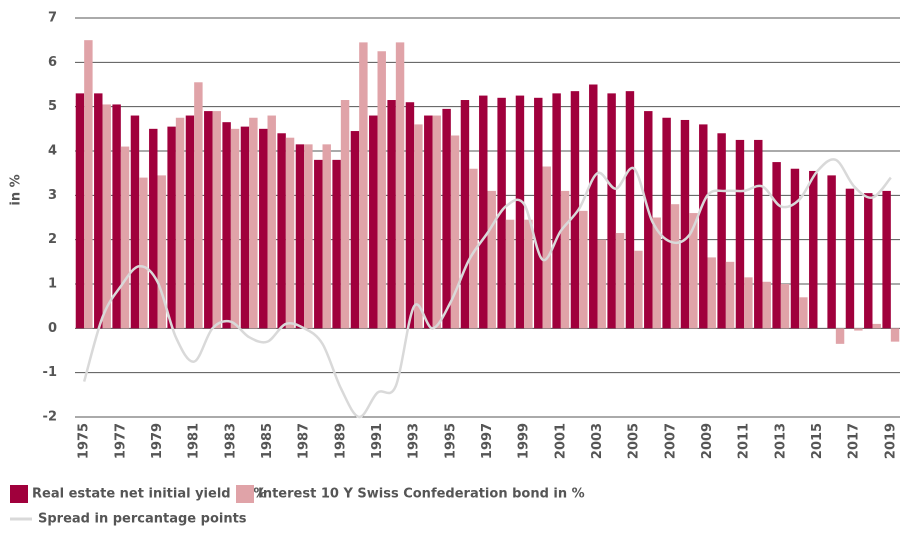 The image size is (904, 535). What do you see at coordinates (524, 441) in the screenshot?
I see `x-tick-label: 1999` at bounding box center [524, 441].